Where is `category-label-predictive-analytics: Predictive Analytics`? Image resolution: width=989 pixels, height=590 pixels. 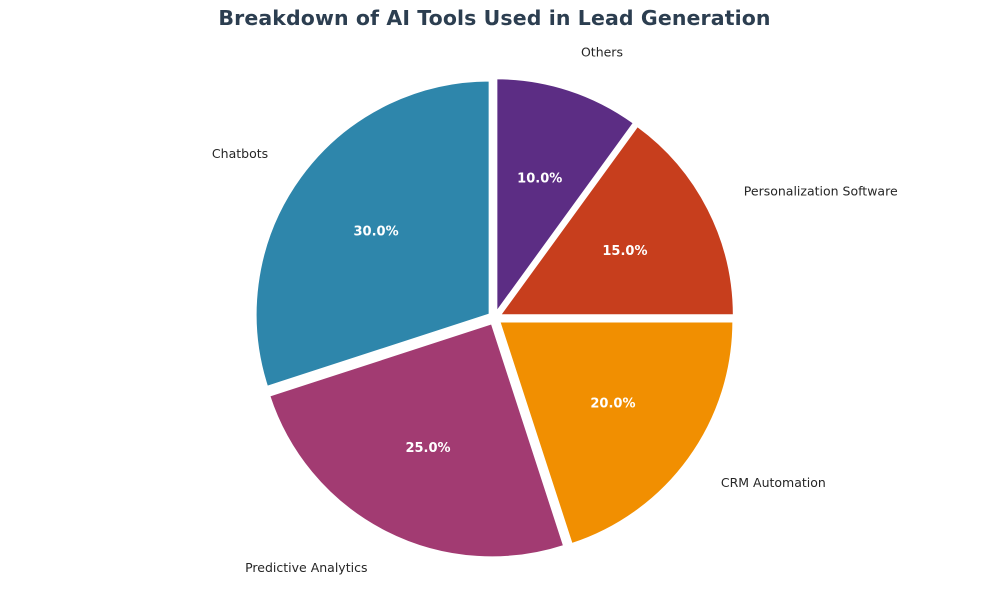 category-label-predictive-analytics: Predictive Analytics is located at coordinates (306, 567).